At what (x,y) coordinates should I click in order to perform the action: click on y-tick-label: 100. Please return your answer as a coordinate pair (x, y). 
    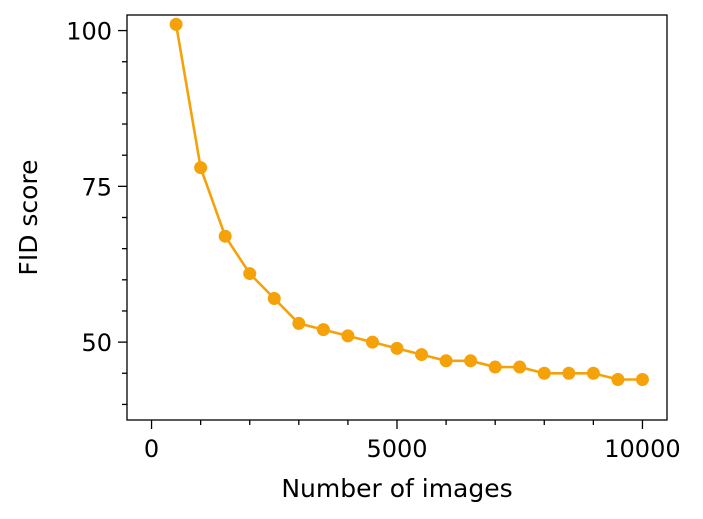
    Looking at the image, I should click on (89, 32).